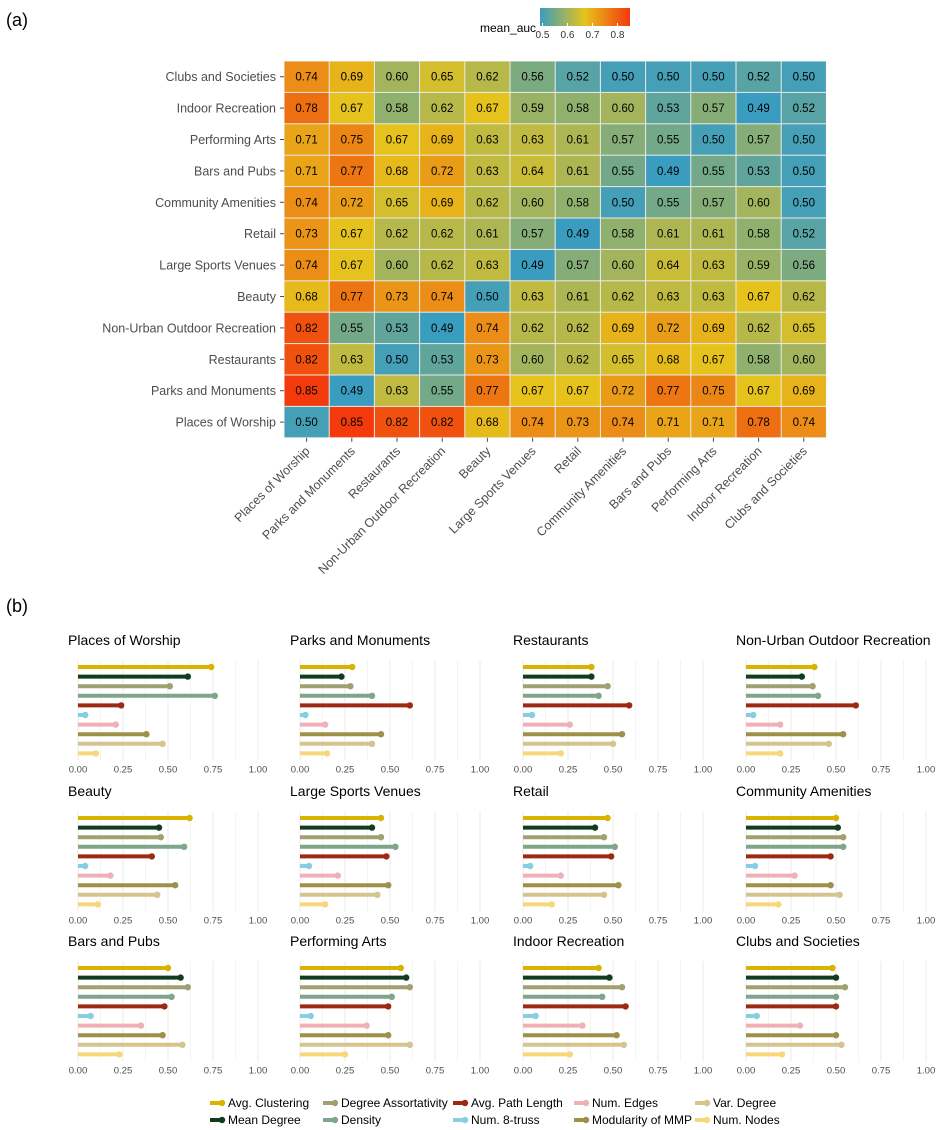  What do you see at coordinates (735, 1103) in the screenshot?
I see `legend-item: Var. Degree` at bounding box center [735, 1103].